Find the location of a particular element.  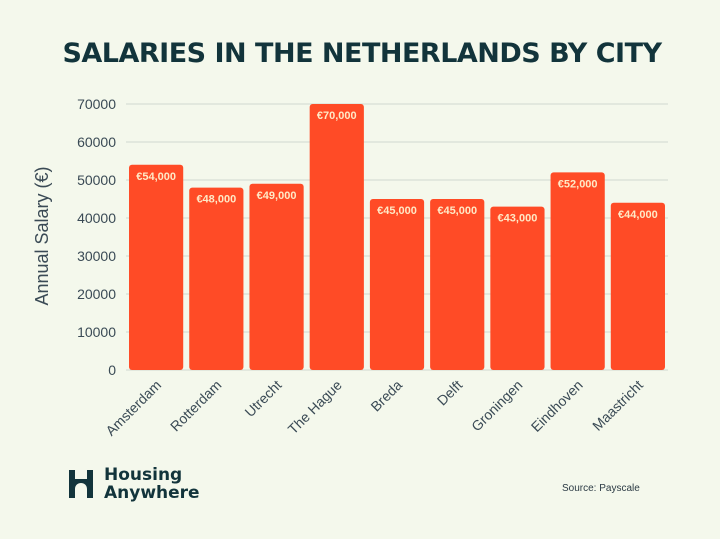

x-tick-label: Amsterdam is located at coordinates (133, 408).